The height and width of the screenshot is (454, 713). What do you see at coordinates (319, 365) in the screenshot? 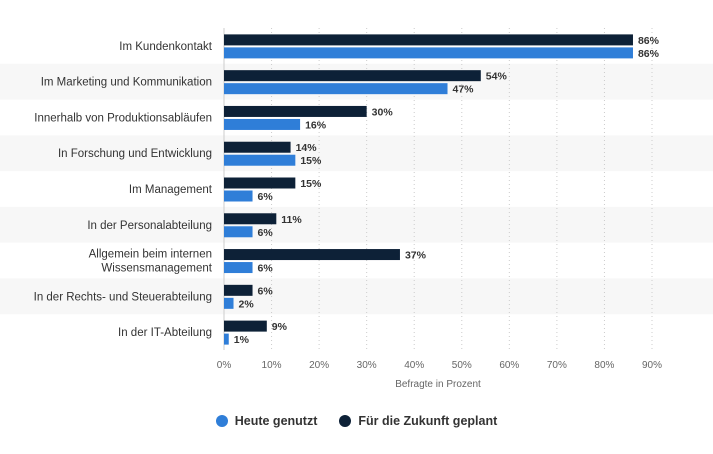
I see `x-tick-label: 20%` at bounding box center [319, 365].